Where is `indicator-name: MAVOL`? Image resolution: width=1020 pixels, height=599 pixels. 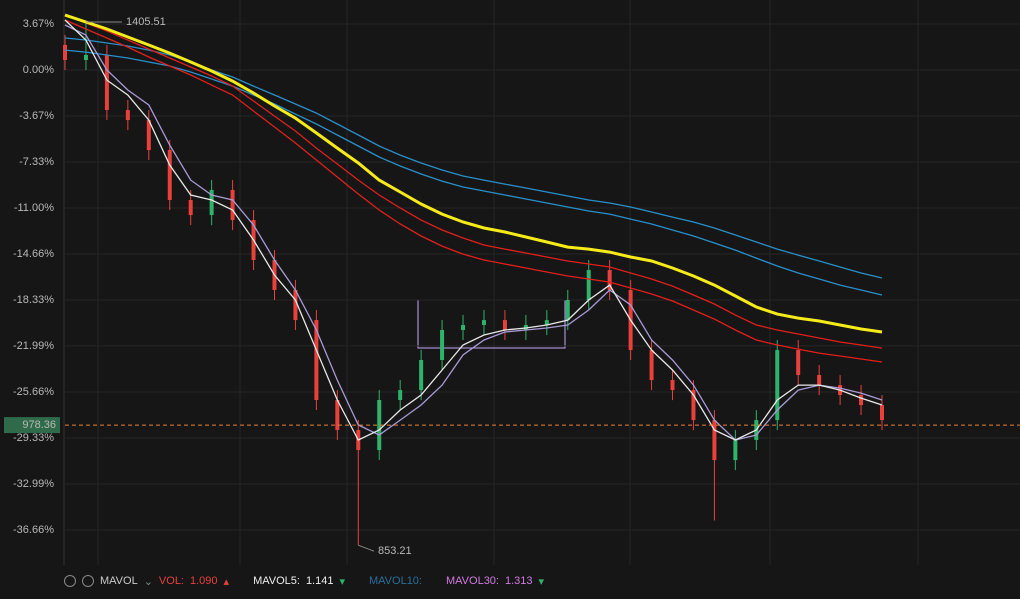
indicator-name: MAVOL is located at coordinates (119, 581).